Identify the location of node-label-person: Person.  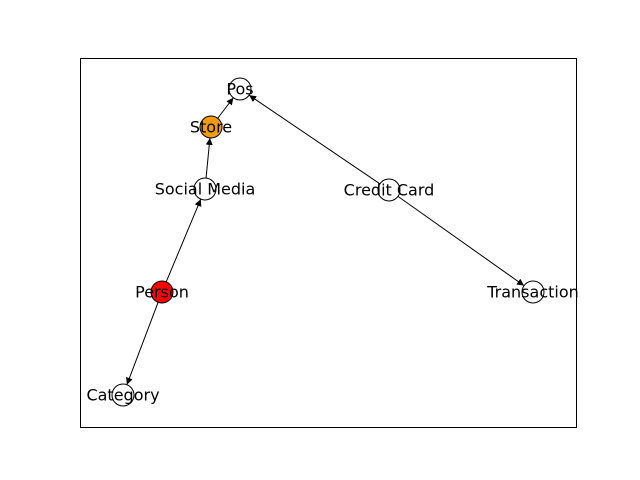
(162, 292).